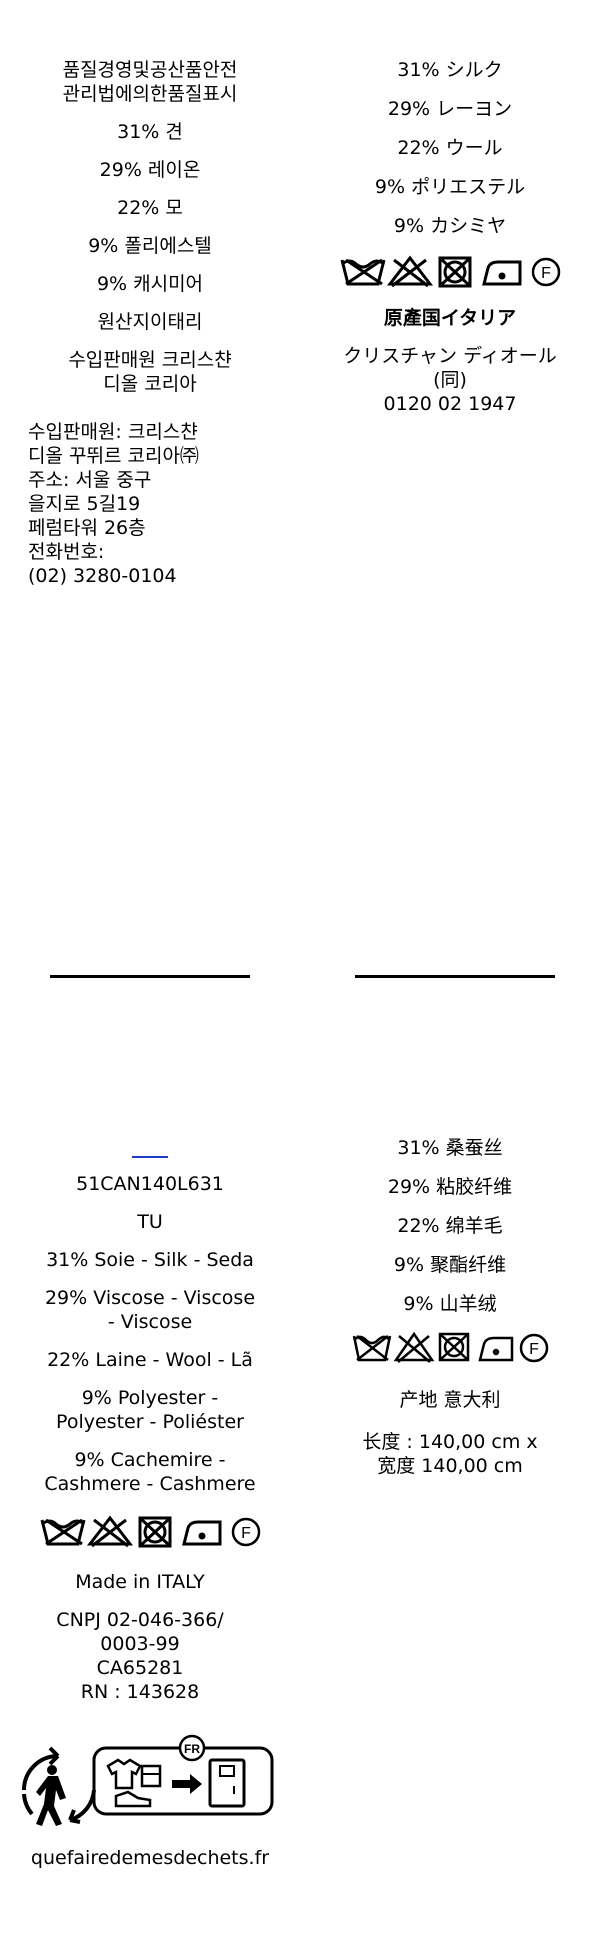  Describe the element at coordinates (150, 976) in the screenshot. I see `divider-left` at that location.